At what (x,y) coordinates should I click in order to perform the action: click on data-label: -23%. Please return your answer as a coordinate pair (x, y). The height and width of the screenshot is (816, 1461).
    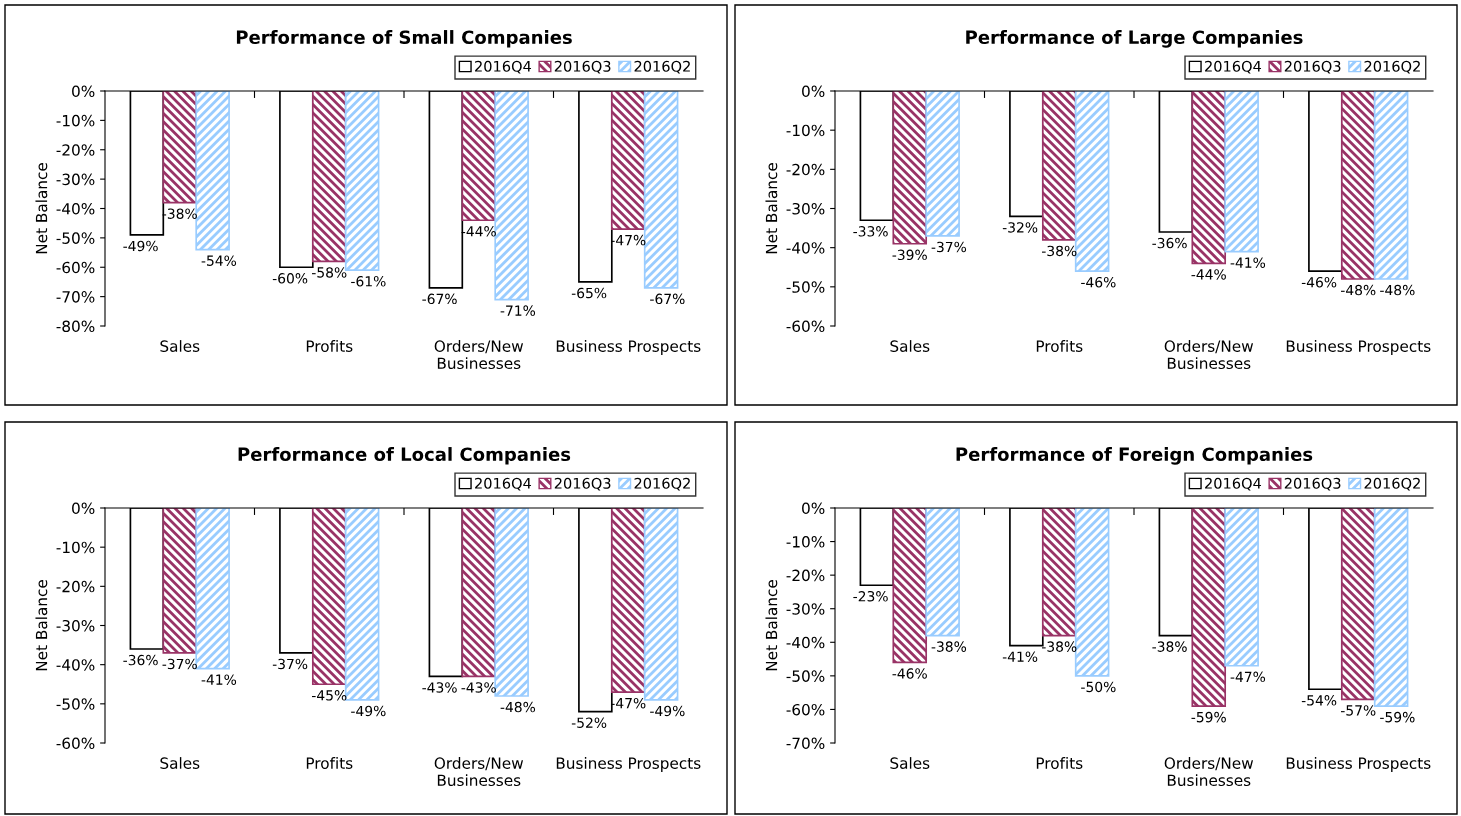
    Looking at the image, I should click on (870, 596).